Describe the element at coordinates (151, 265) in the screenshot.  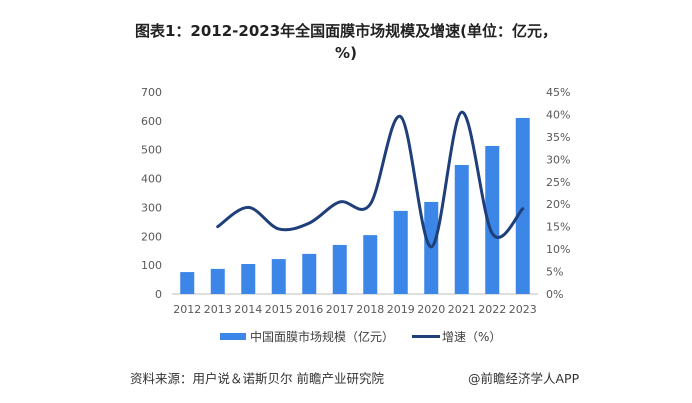
I see `left-axis-tick: 100` at that location.